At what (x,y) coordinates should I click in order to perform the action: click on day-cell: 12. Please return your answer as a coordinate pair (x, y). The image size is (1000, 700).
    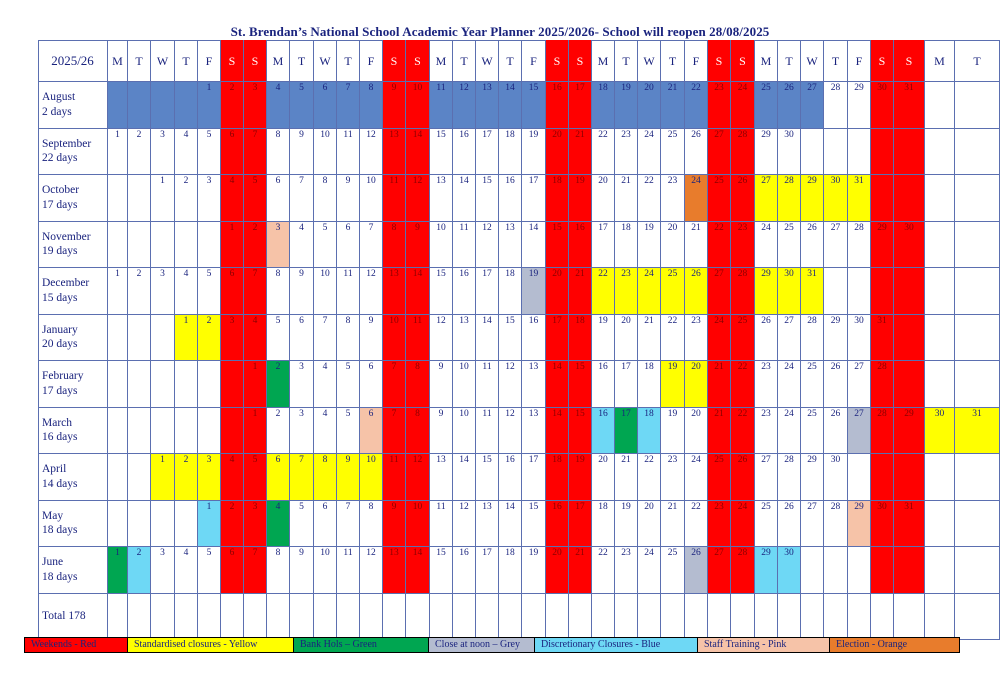
    Looking at the image, I should click on (418, 198).